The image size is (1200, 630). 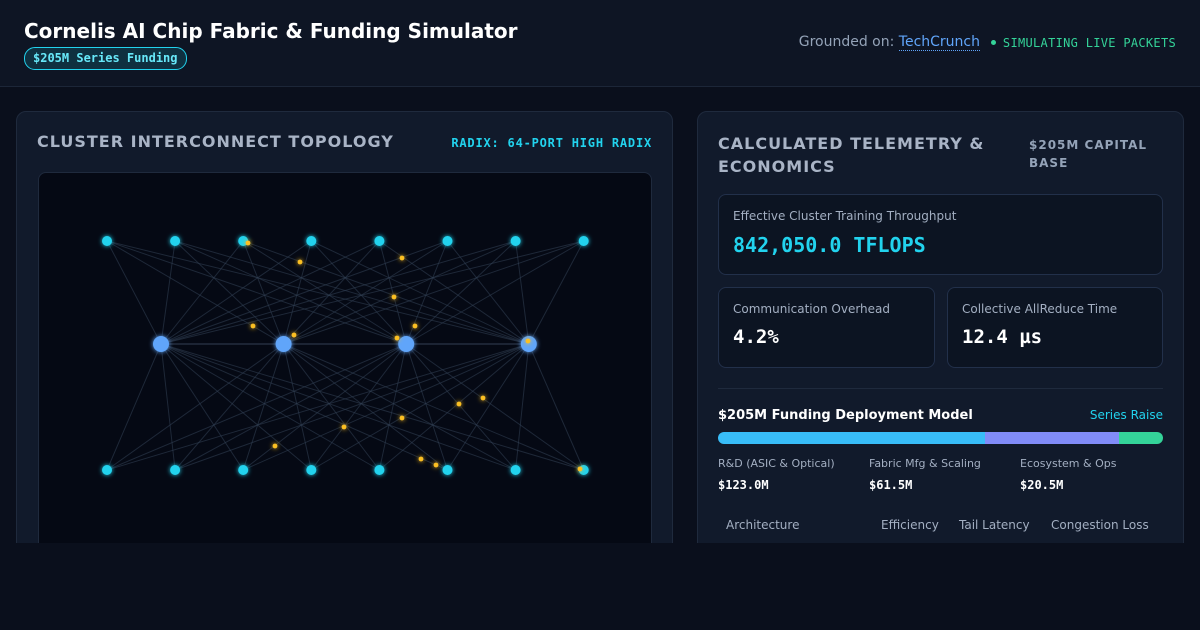 What do you see at coordinates (215, 141) in the screenshot?
I see `topology-title: CLUSTER INTERCONNECT TOPOLOGY` at bounding box center [215, 141].